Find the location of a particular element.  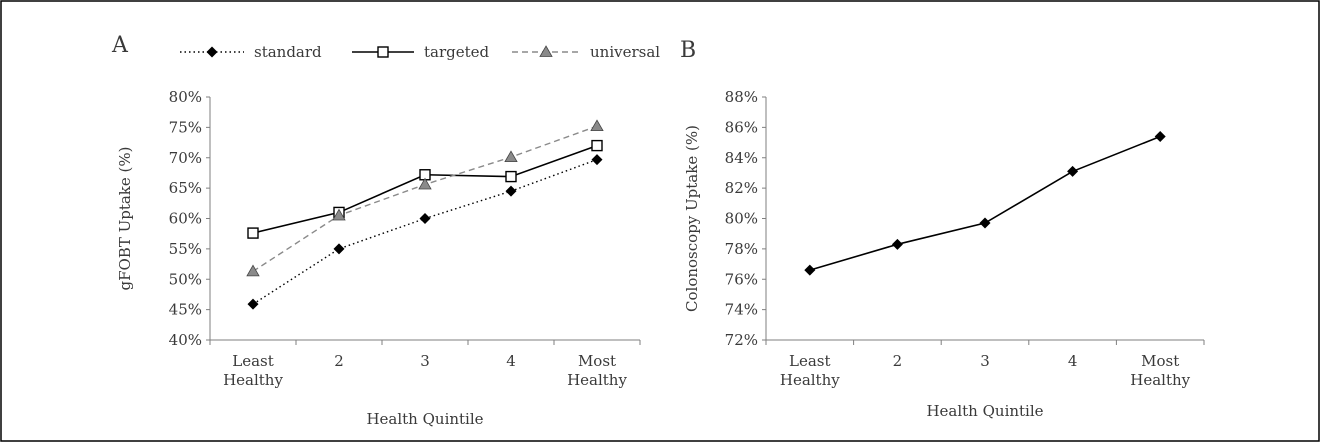

y-tick-label: 78% is located at coordinates (741, 249).